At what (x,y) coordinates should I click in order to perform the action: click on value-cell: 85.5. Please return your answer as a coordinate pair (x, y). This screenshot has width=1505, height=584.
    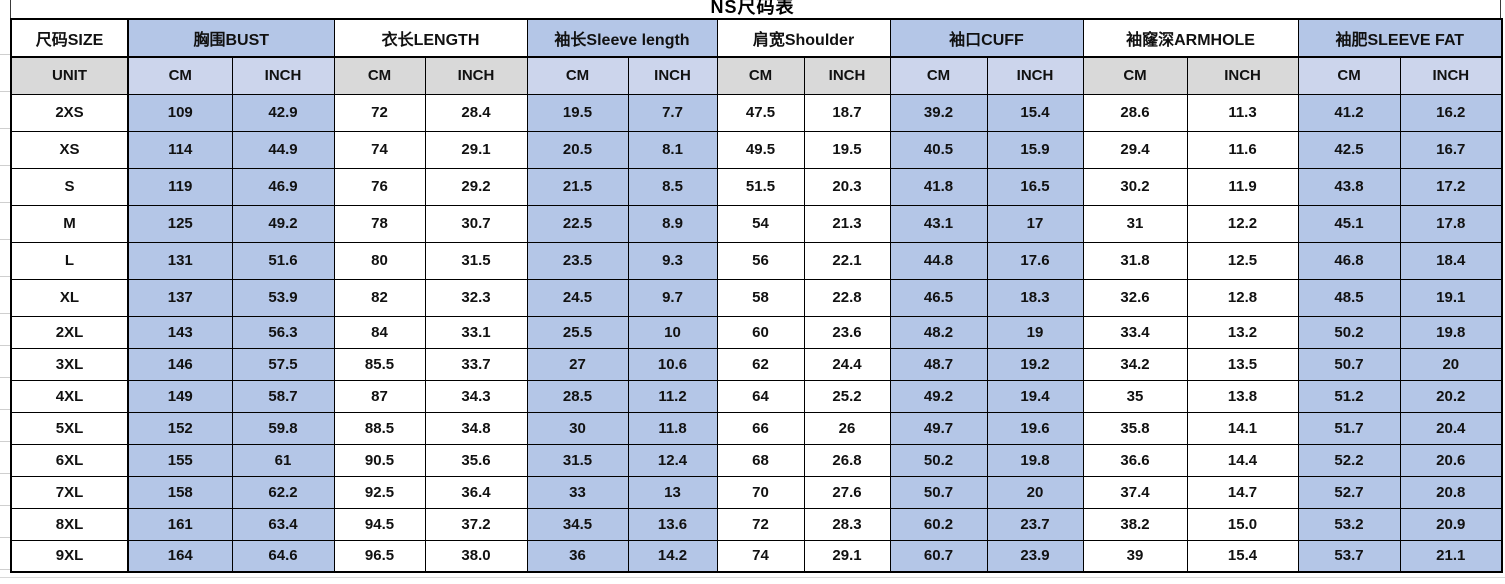
    Looking at the image, I should click on (379, 364).